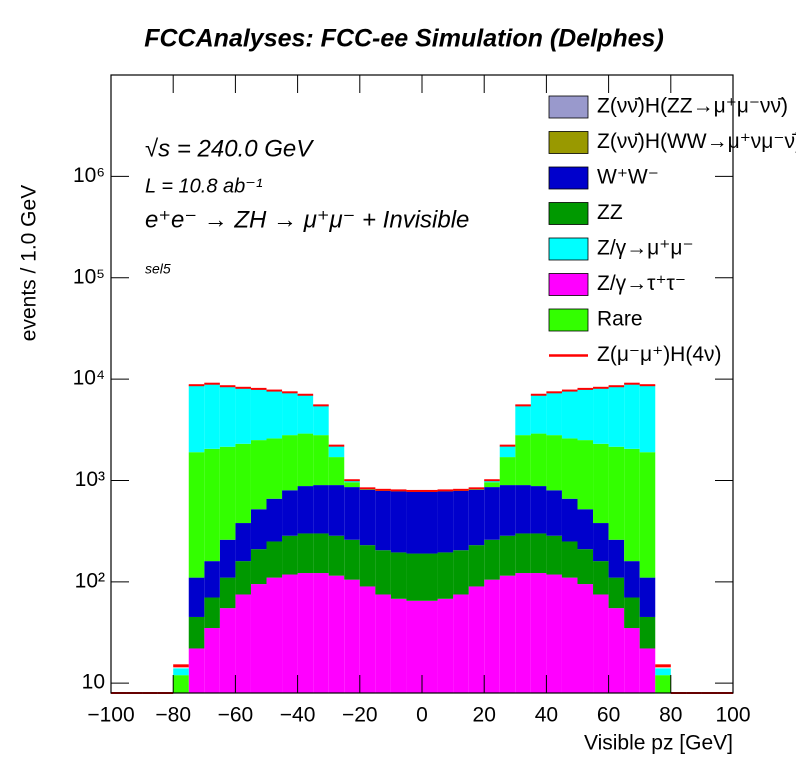  What do you see at coordinates (89, 175) in the screenshot?
I see `y-tick-label: 10⁶` at bounding box center [89, 175].